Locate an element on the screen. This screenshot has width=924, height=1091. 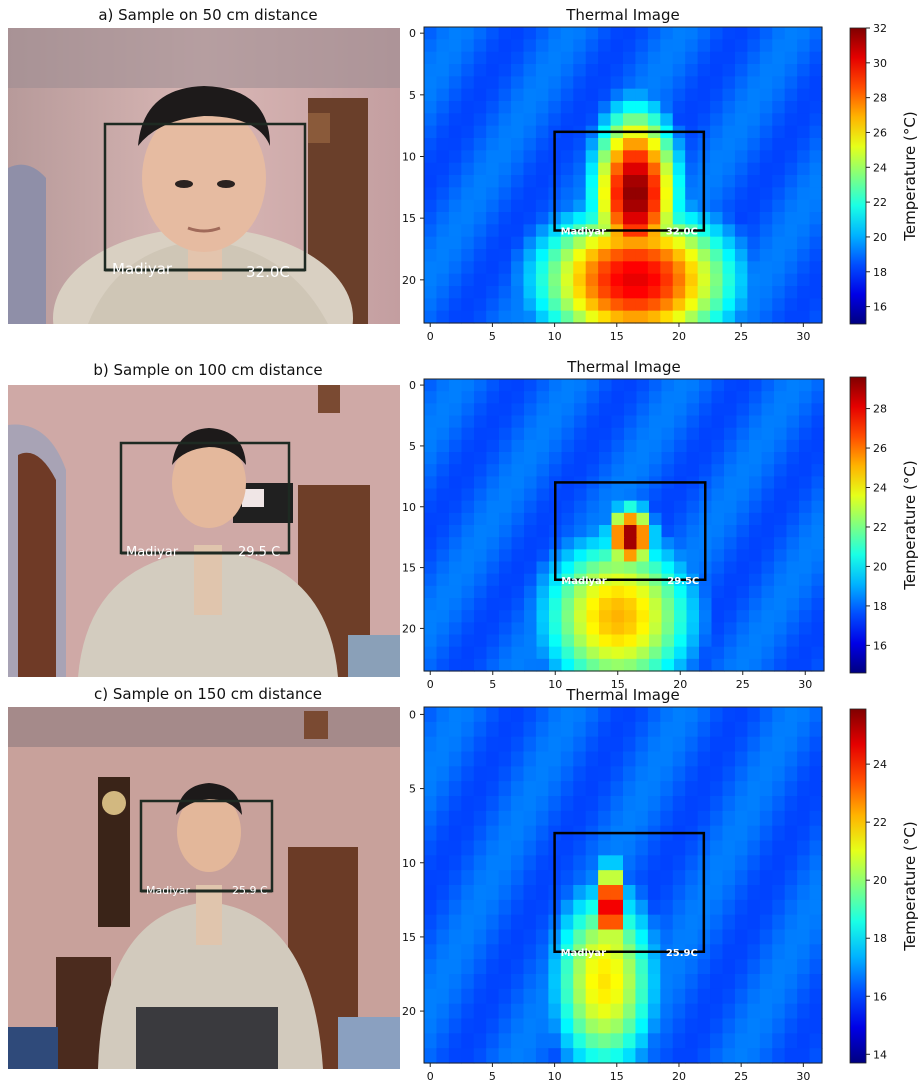
colorbar-tick-label: 28 is located at coordinates (880, 409).